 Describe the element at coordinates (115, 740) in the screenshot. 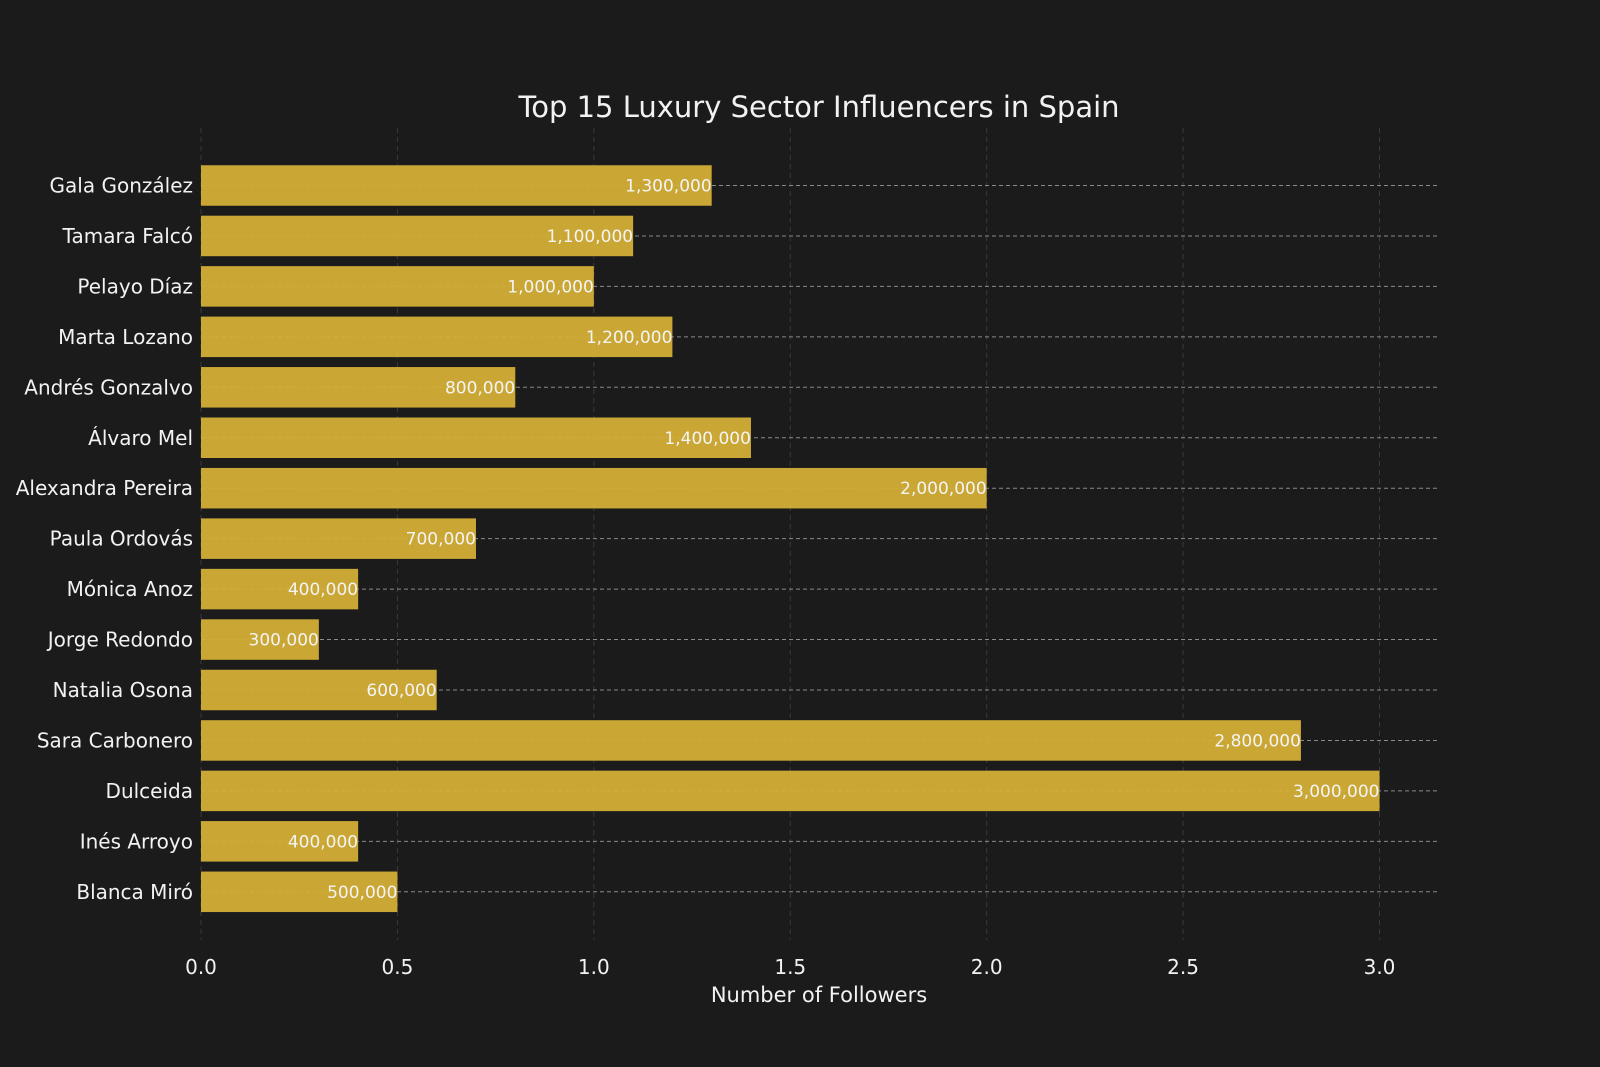

I see `category-label: Sara Carbonero` at that location.